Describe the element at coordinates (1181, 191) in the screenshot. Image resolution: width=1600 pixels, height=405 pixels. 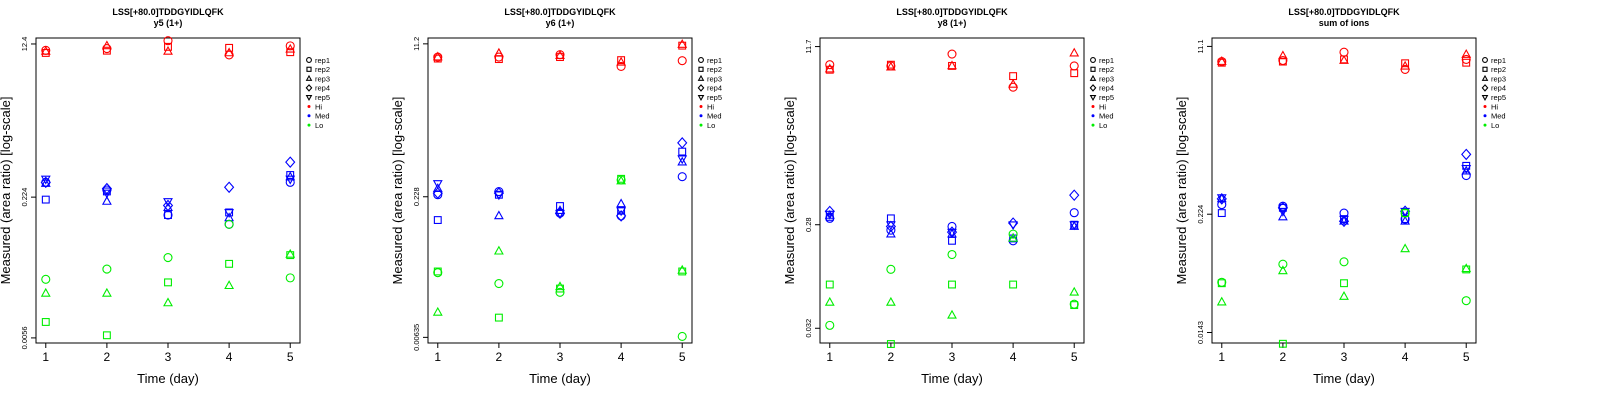
I see `y-axis-label: Measured (area ratio) [log-scale]` at that location.